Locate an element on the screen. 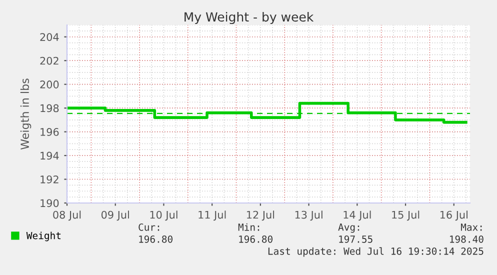  y-tick-label: 190 is located at coordinates (49, 203).